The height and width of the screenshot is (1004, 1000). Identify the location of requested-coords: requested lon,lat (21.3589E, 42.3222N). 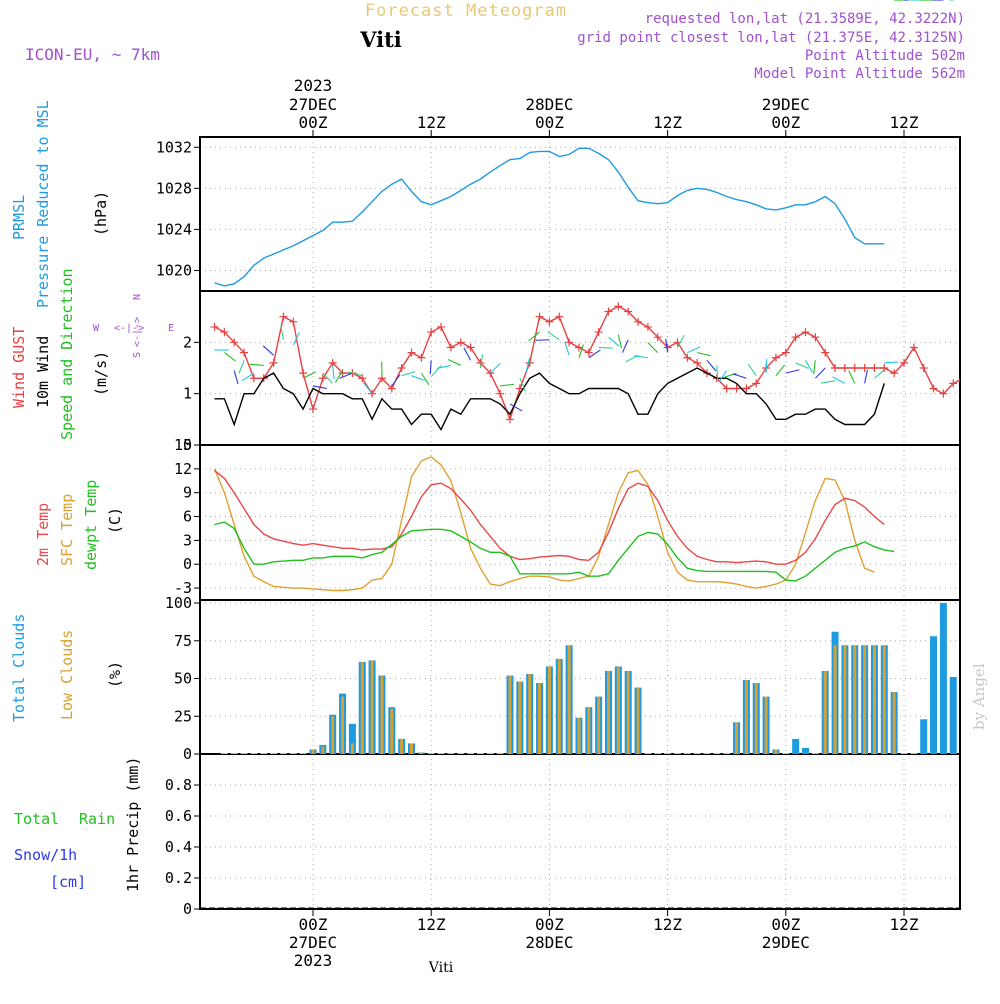
(805, 19).